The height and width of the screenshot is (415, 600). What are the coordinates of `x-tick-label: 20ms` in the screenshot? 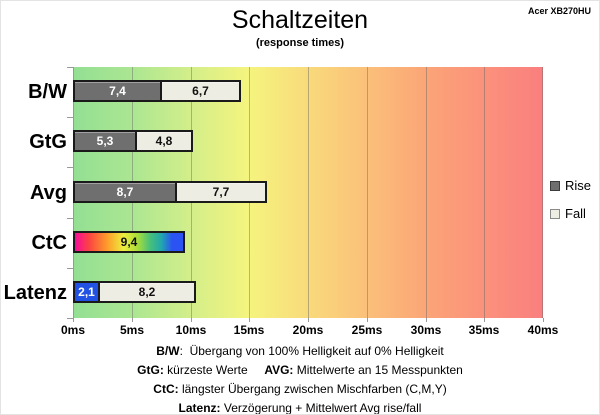 It's located at (308, 330).